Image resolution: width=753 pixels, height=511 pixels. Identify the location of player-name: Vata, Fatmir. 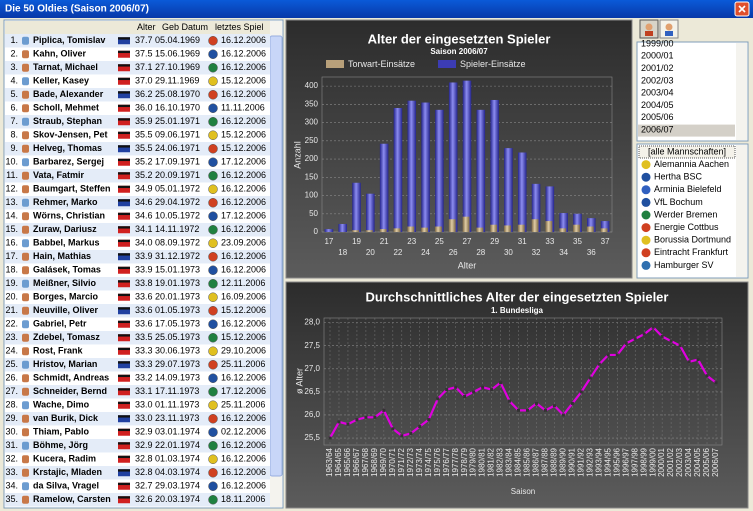
(59, 175).